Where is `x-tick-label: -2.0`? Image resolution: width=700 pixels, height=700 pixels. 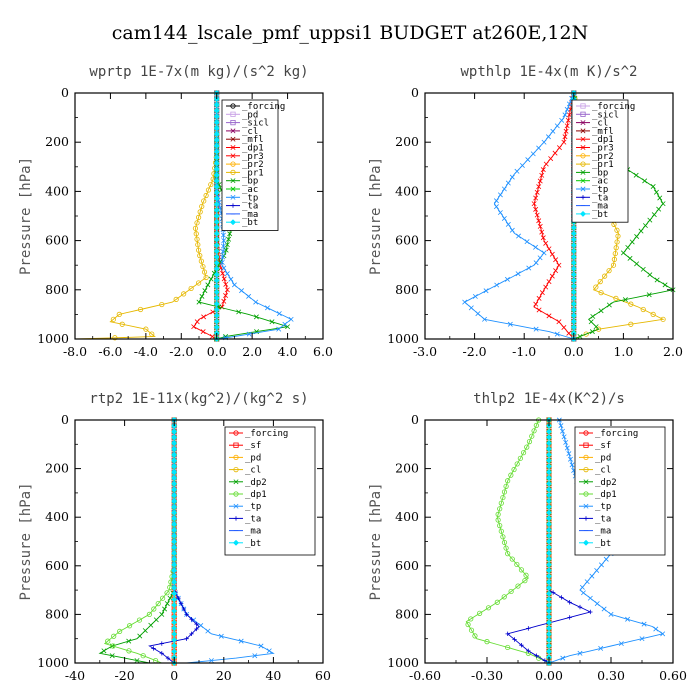
x-tick-label: -2.0 is located at coordinates (181, 351).